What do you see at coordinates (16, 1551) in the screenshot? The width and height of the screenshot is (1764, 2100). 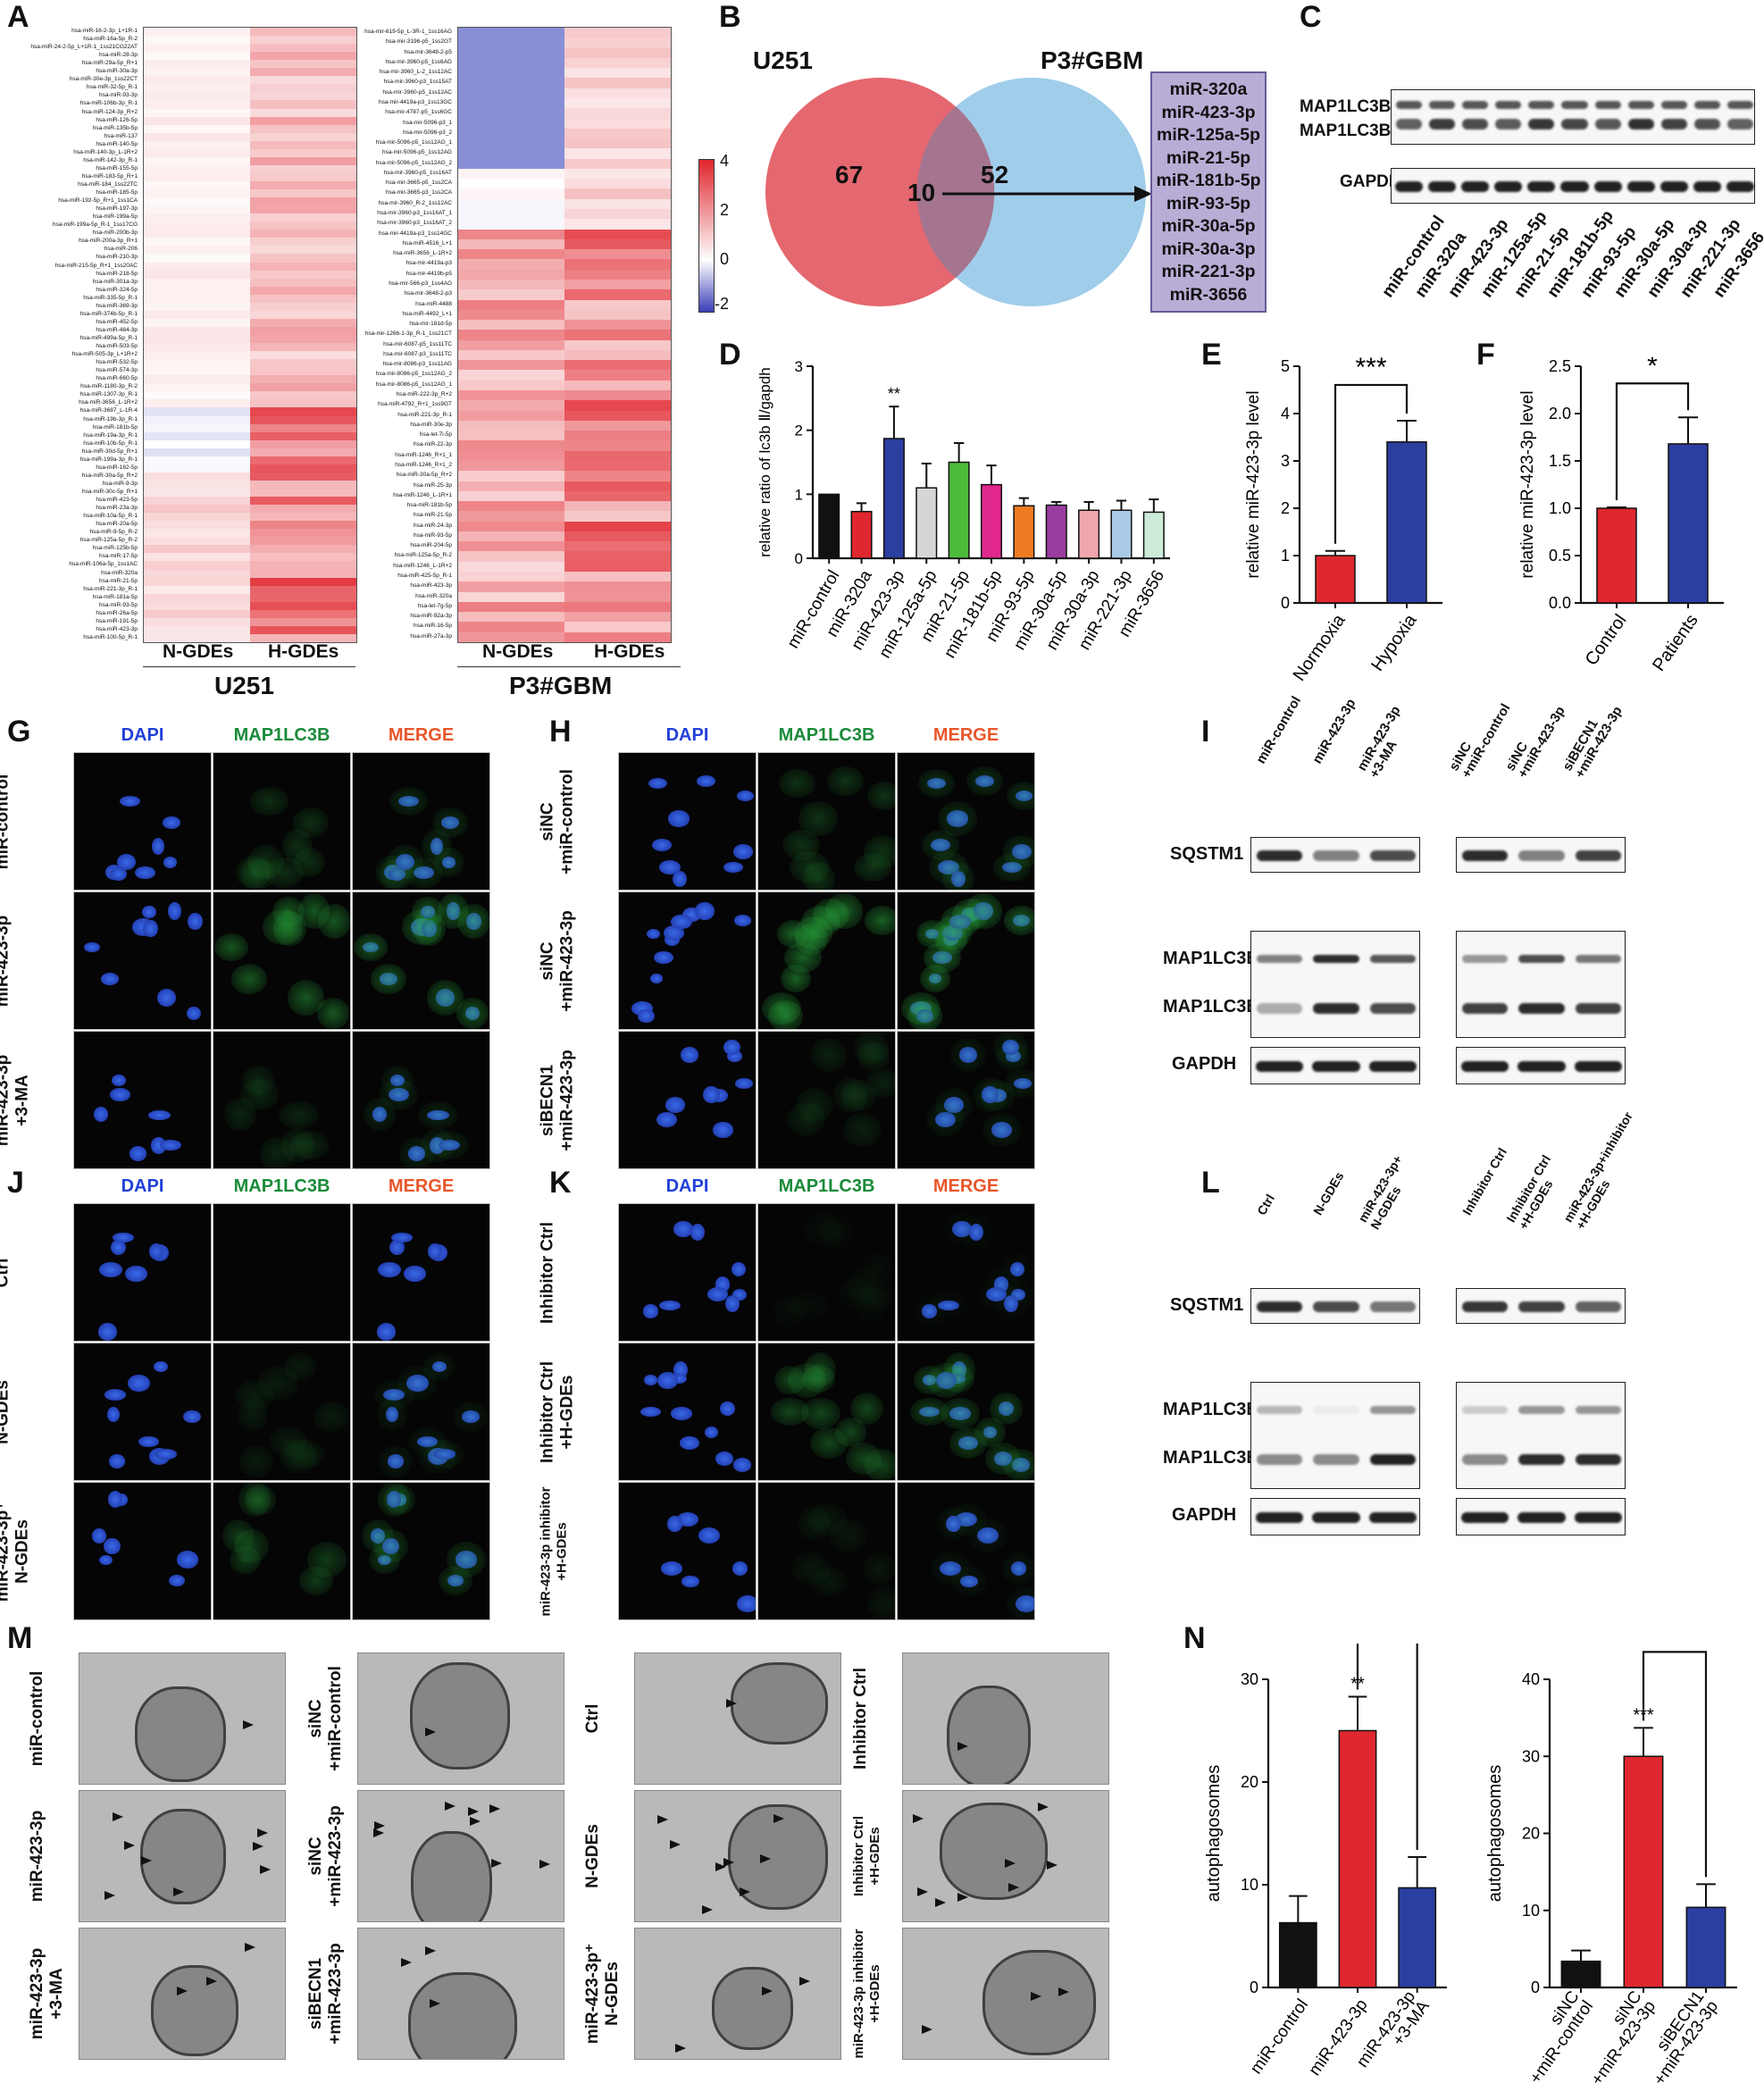 I see `if-row-label: miR-423-3p⁺ N-GDEs` at bounding box center [16, 1551].